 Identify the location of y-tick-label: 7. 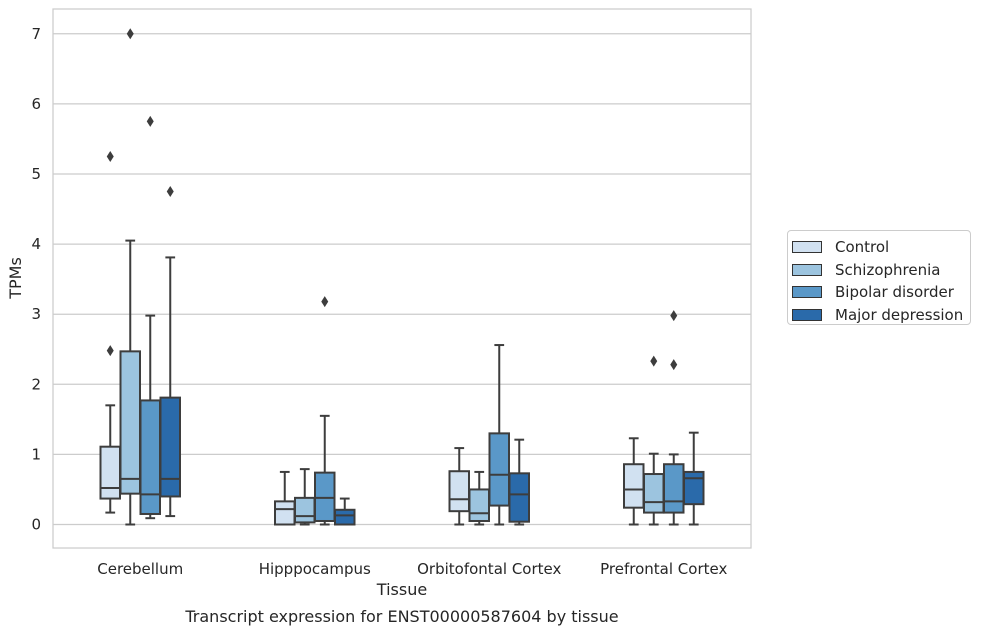
(36, 34).